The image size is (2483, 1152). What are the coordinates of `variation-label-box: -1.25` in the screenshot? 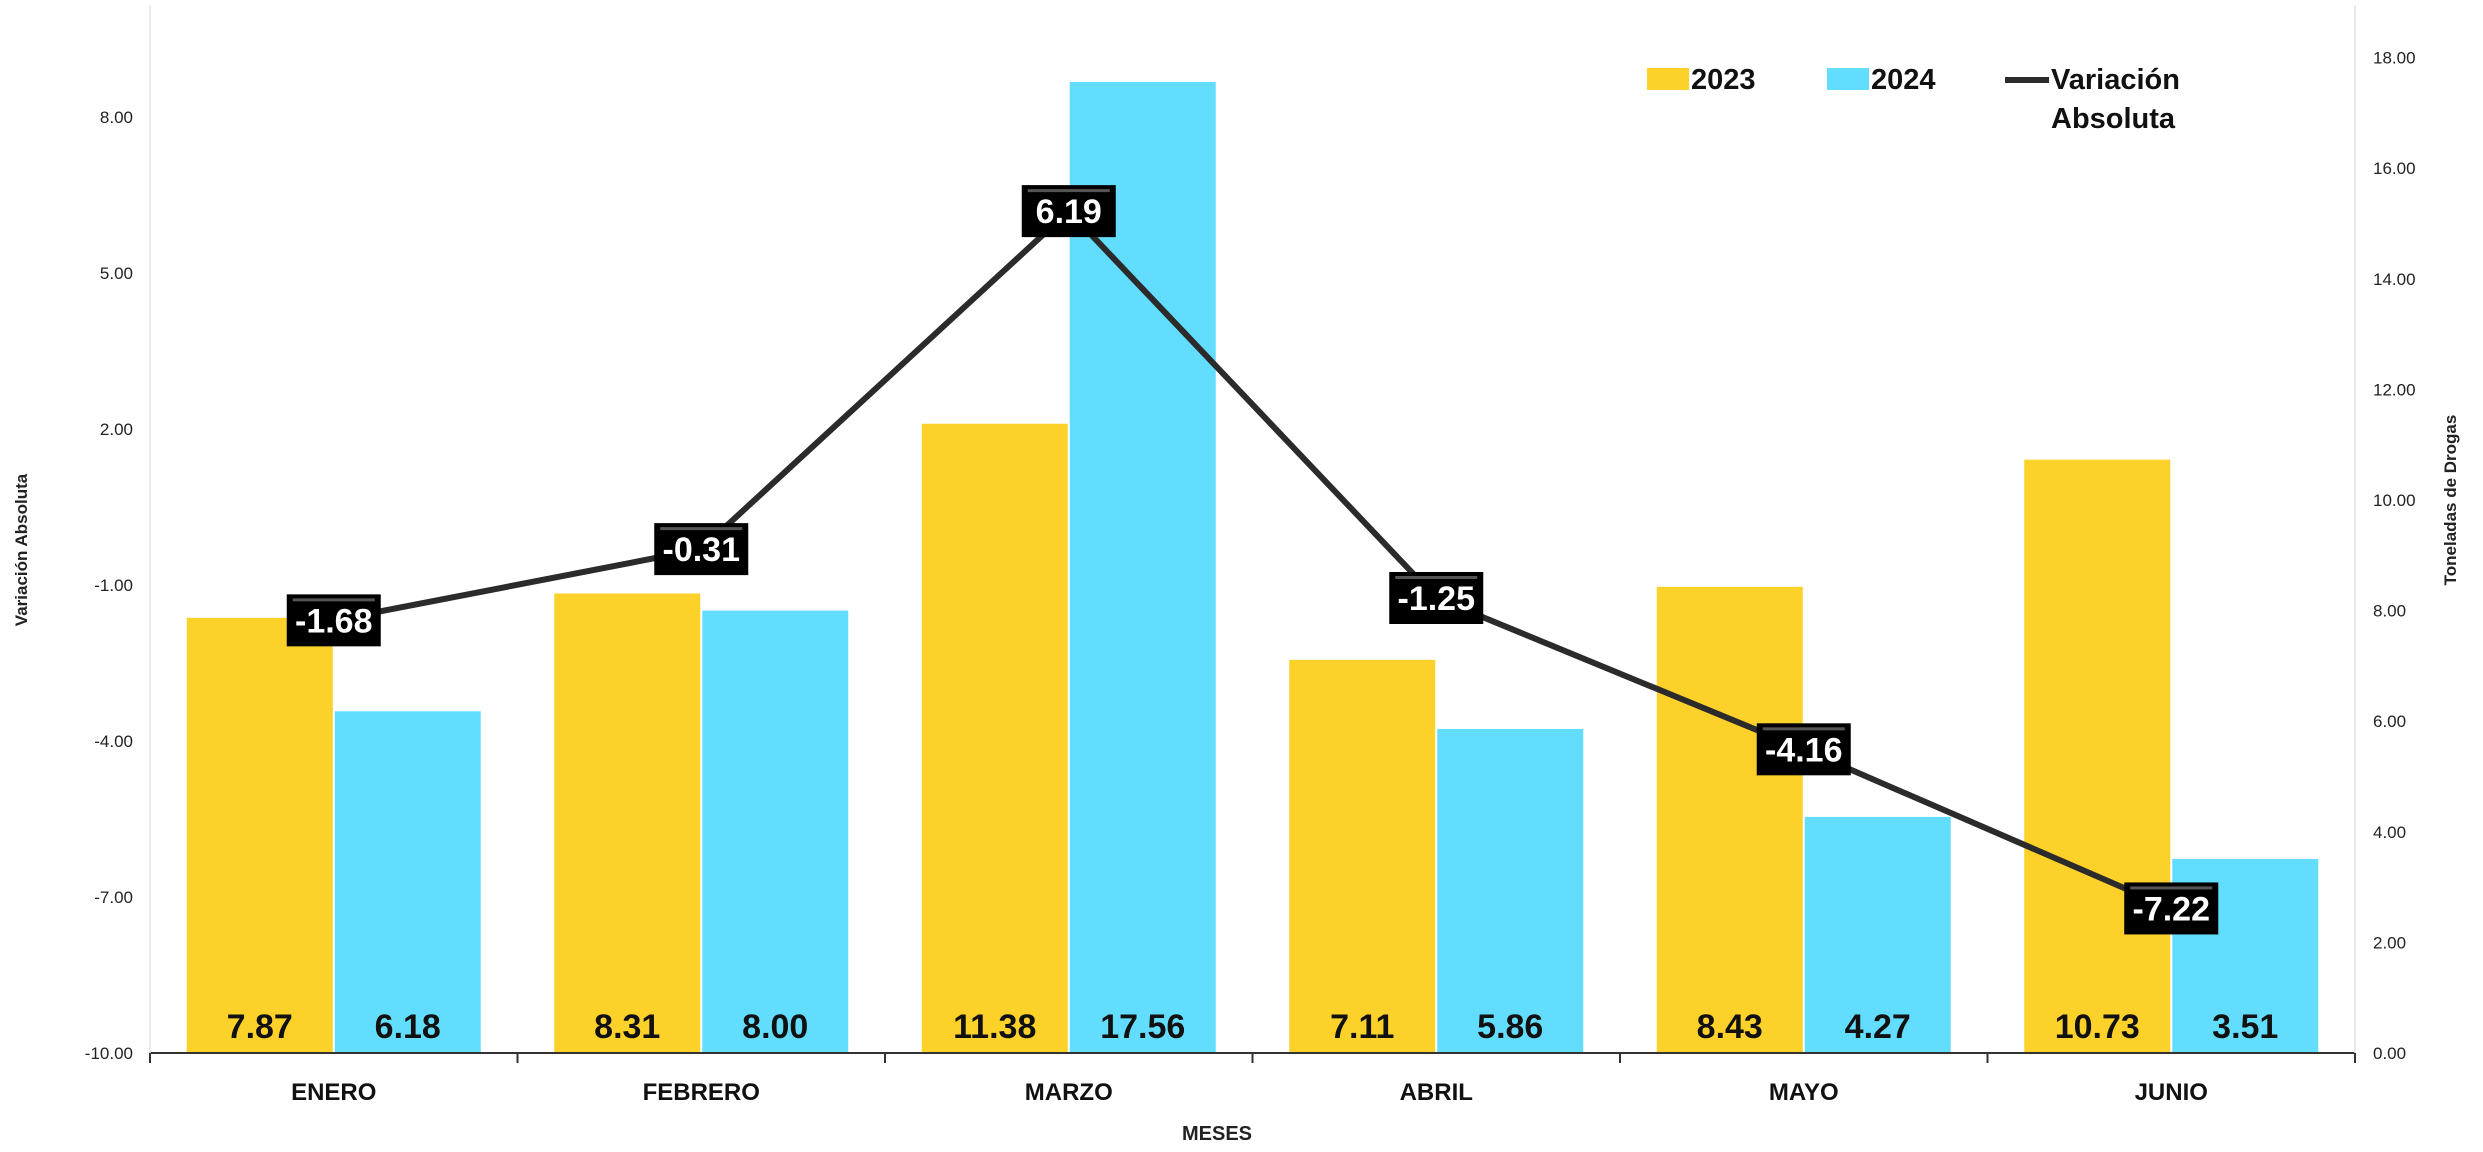 It's located at (1436, 598).